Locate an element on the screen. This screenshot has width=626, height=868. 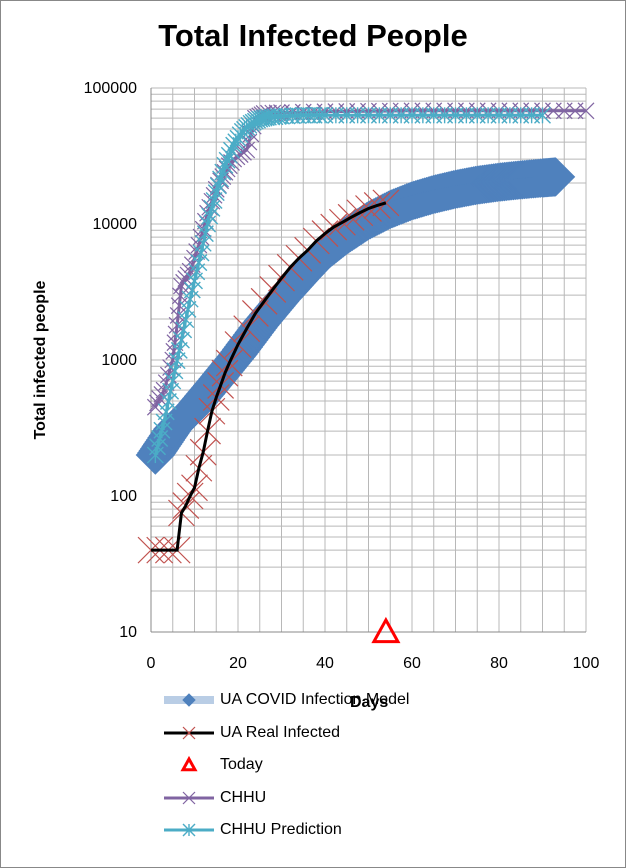
legend-label: UA Real Infected is located at coordinates (280, 732).